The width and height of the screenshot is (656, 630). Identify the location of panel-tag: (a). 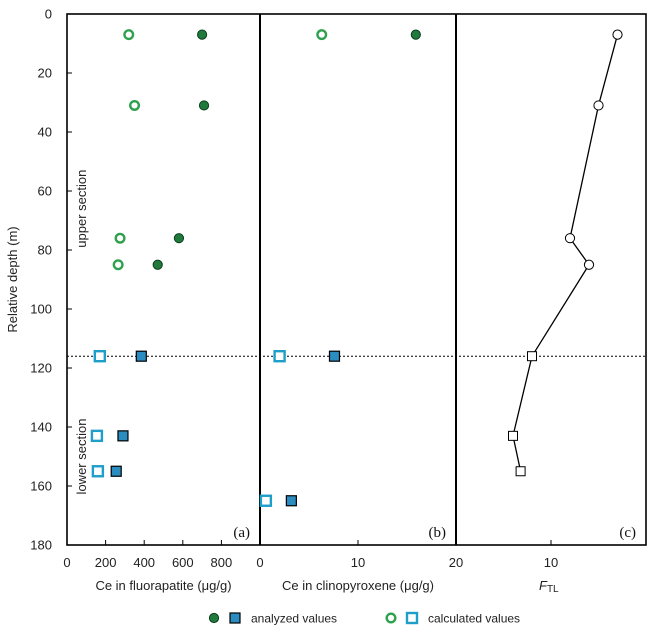
(241, 533).